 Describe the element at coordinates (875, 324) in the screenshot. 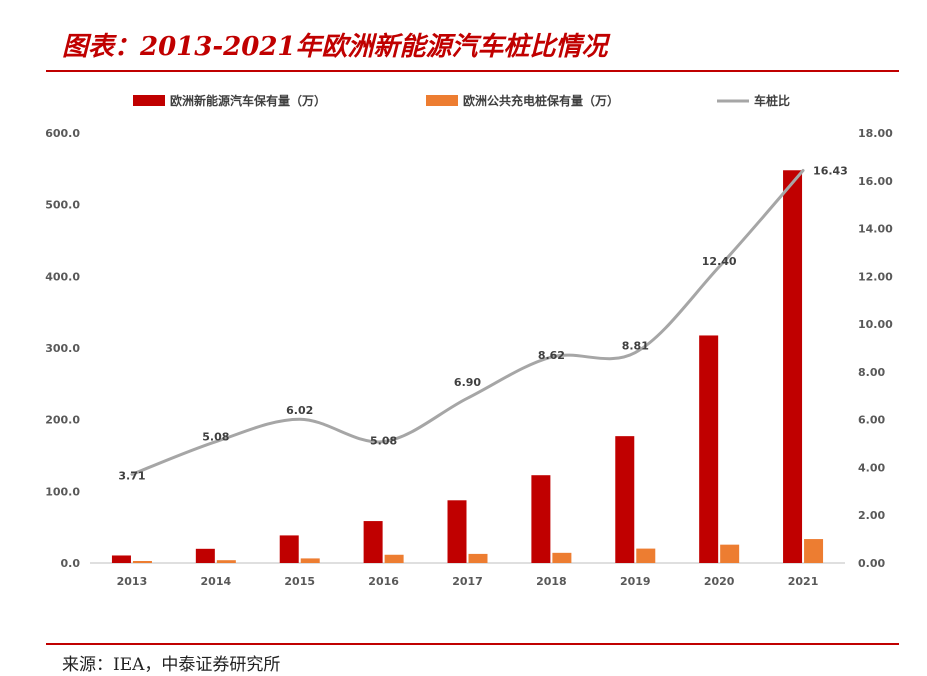

I see `y-right-tick-label: 10.00` at that location.